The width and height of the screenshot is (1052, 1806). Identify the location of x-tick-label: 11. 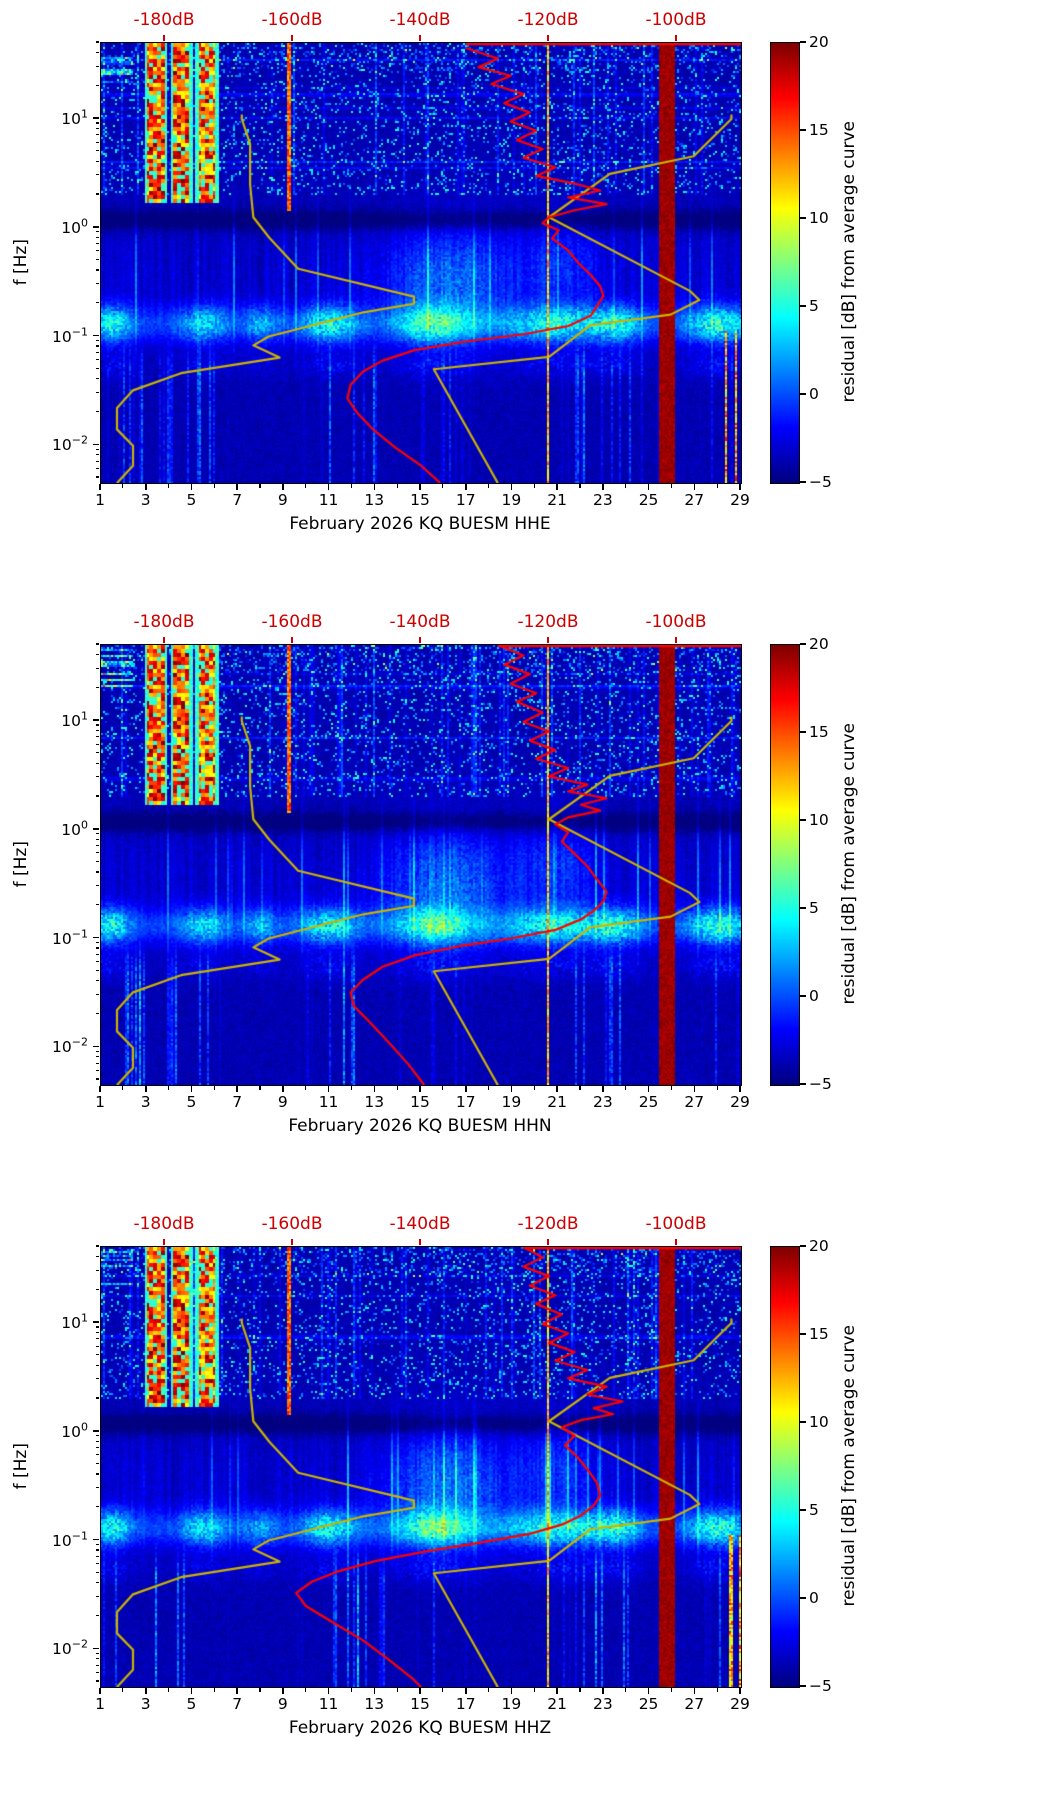
(328, 1704).